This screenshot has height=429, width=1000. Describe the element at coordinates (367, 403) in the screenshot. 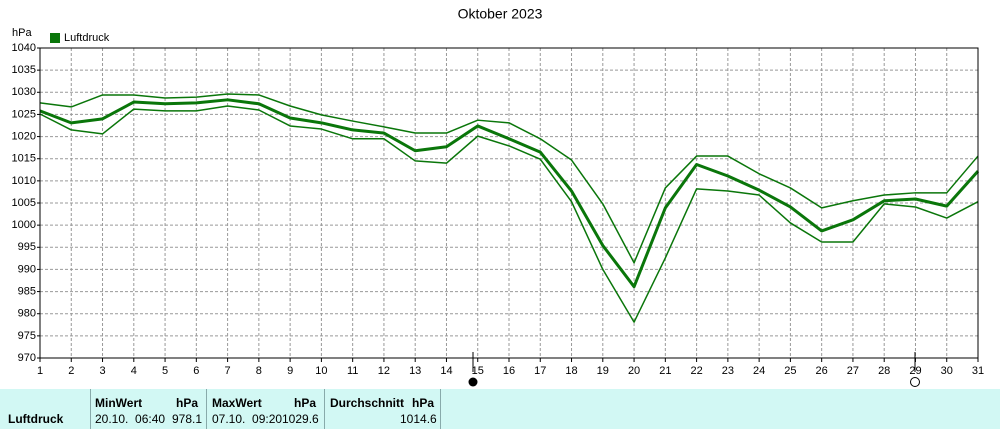

I see `col-header: Durchschnitt` at that location.